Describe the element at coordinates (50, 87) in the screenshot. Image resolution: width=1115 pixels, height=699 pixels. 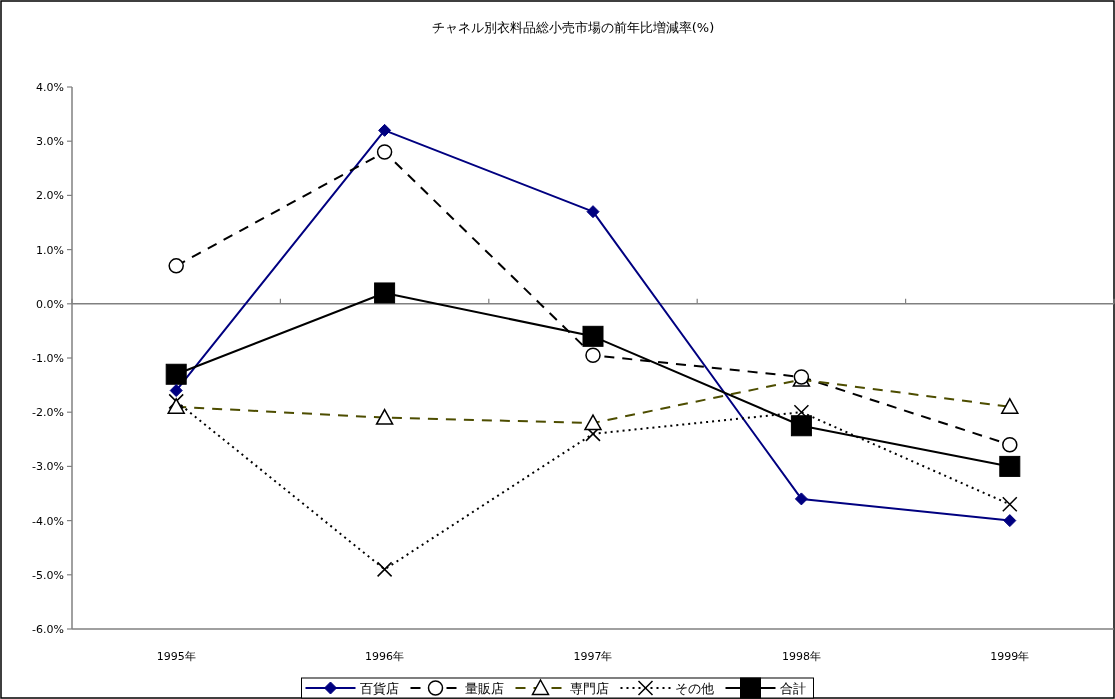
I see `y-tick-label: 4.0%` at that location.